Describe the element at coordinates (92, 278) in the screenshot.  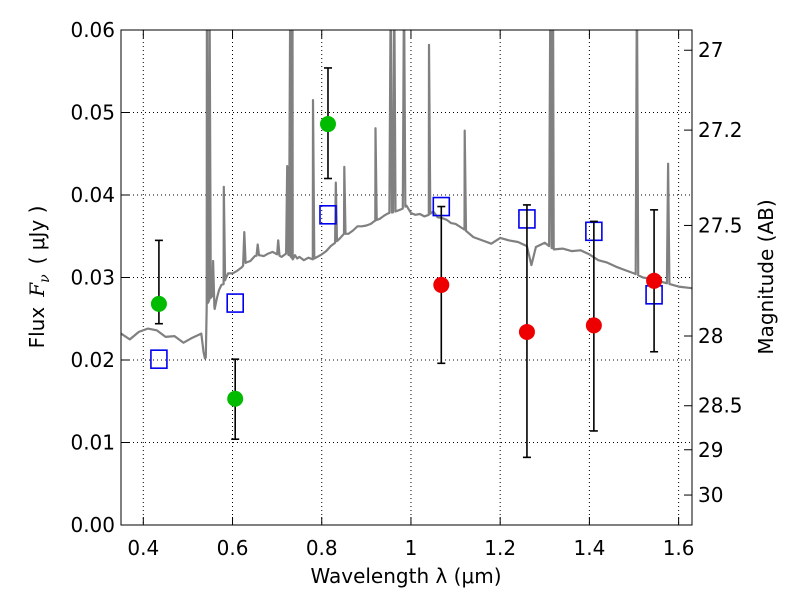
I see `y-tick-label: 0.03` at that location.